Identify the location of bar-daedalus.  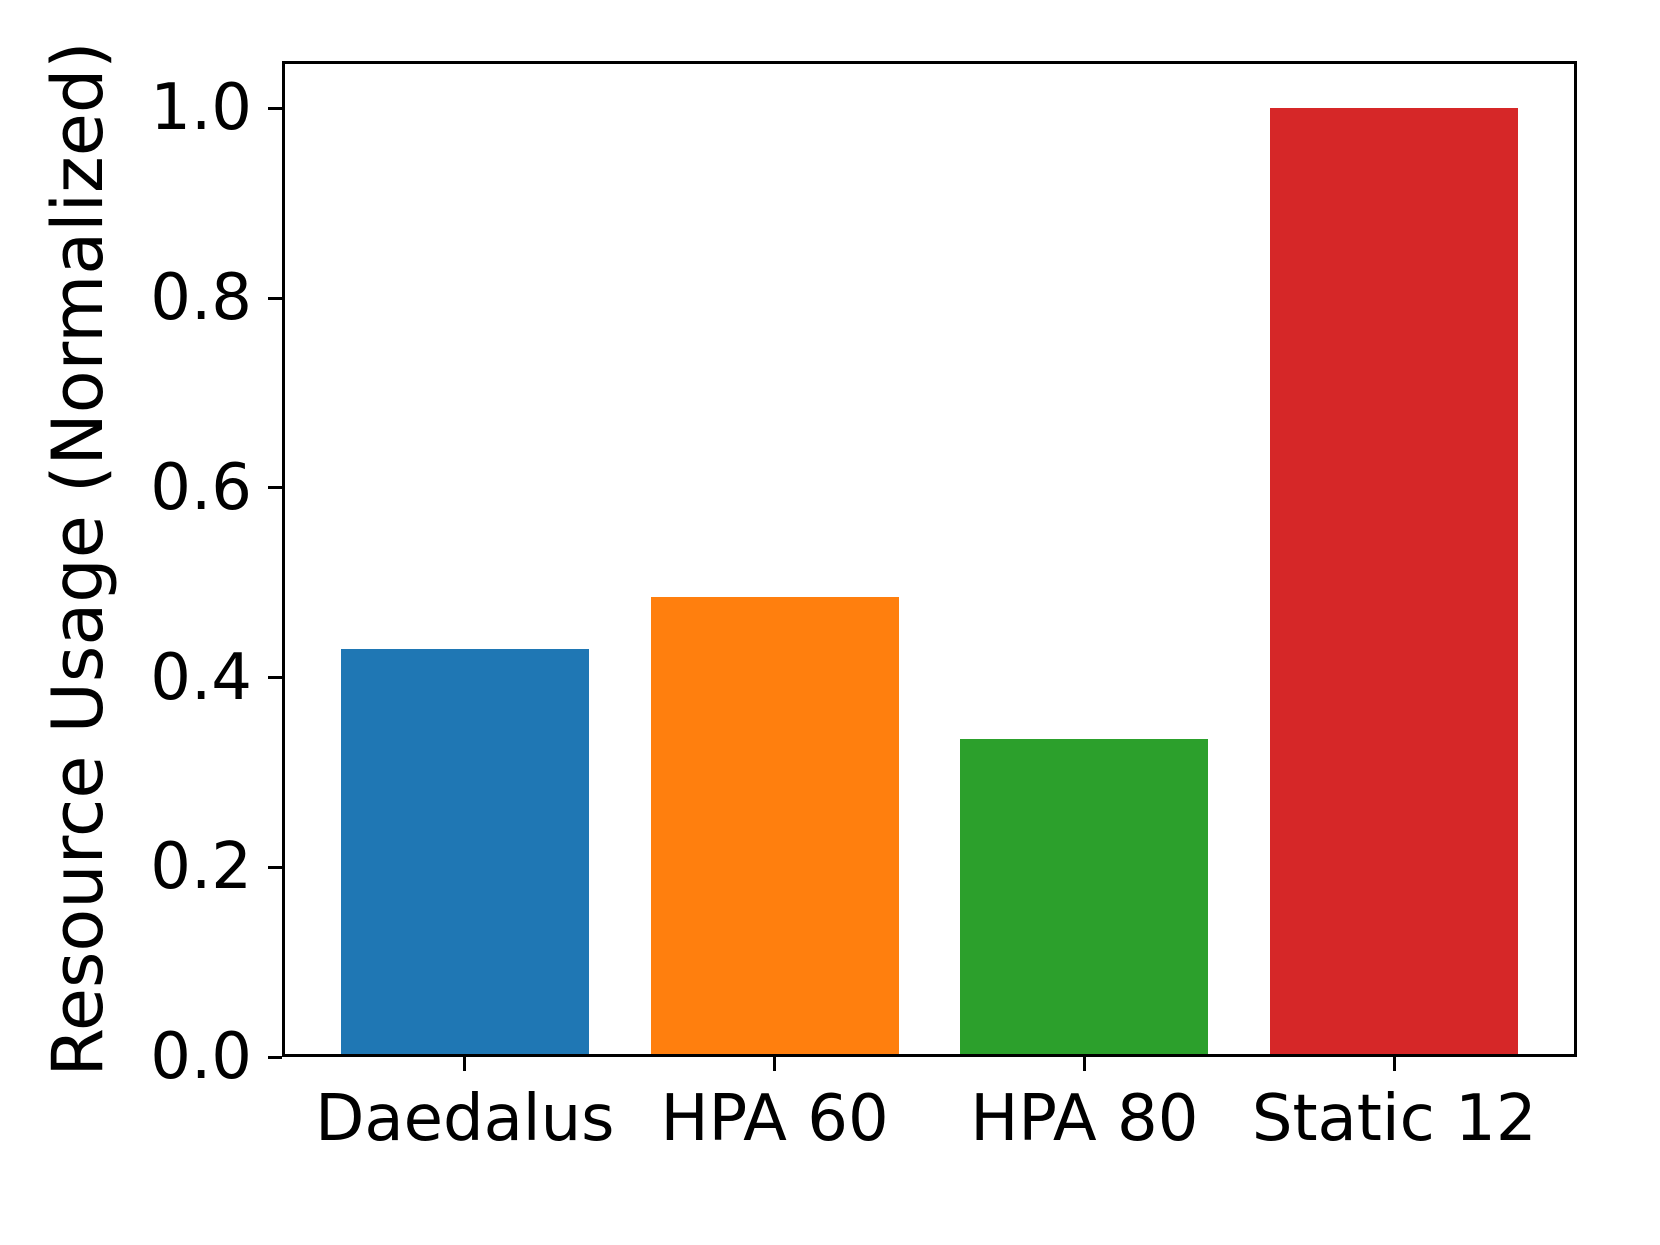
(464, 851).